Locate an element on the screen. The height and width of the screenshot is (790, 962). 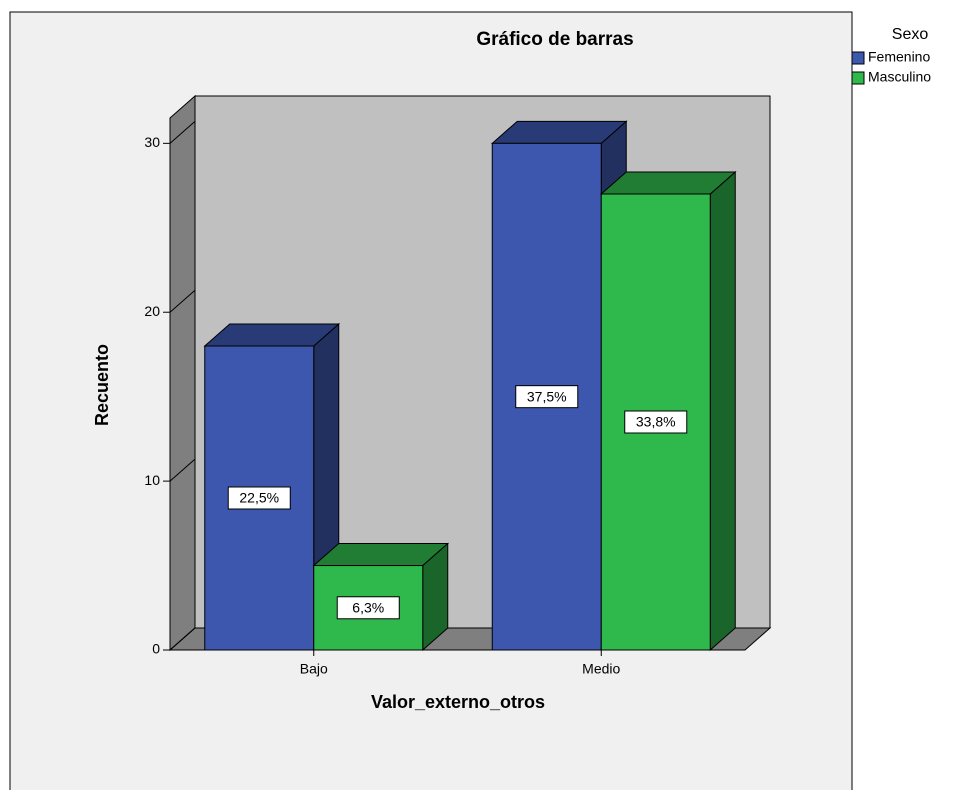
data-label: 37,5% is located at coordinates (547, 396).